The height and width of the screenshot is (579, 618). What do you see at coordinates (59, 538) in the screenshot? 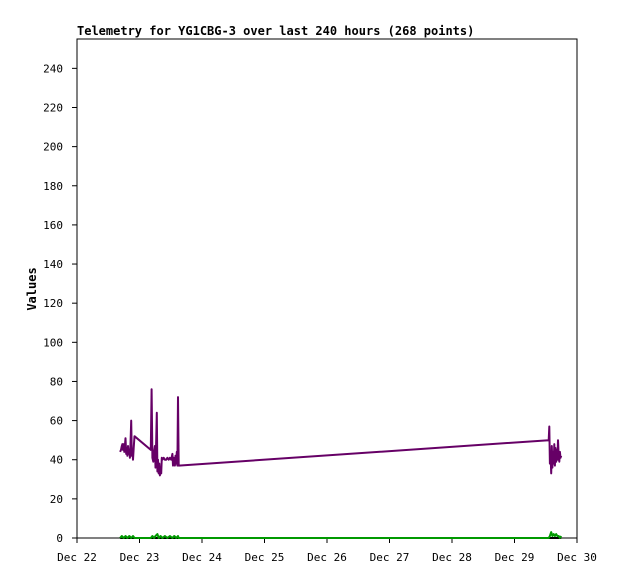
I see `y-tick-label: 0` at bounding box center [59, 538].